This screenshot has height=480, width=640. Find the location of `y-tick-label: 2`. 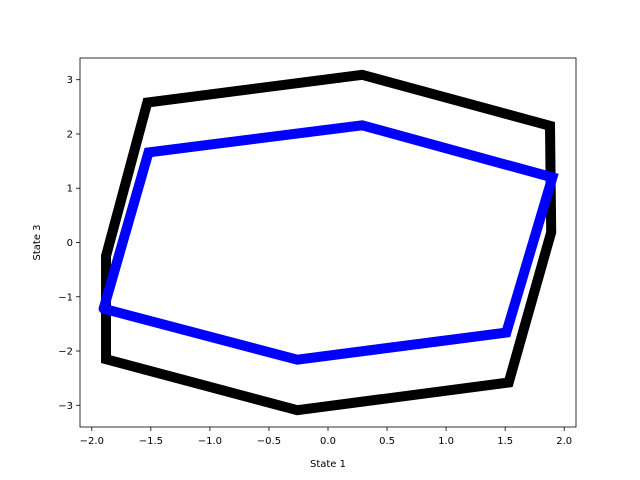

y-tick-label: 2 is located at coordinates (70, 134).